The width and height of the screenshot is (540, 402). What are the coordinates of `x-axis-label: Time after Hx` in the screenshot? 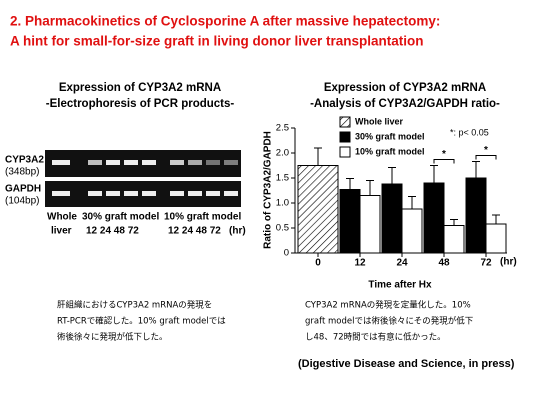 It's located at (400, 285).